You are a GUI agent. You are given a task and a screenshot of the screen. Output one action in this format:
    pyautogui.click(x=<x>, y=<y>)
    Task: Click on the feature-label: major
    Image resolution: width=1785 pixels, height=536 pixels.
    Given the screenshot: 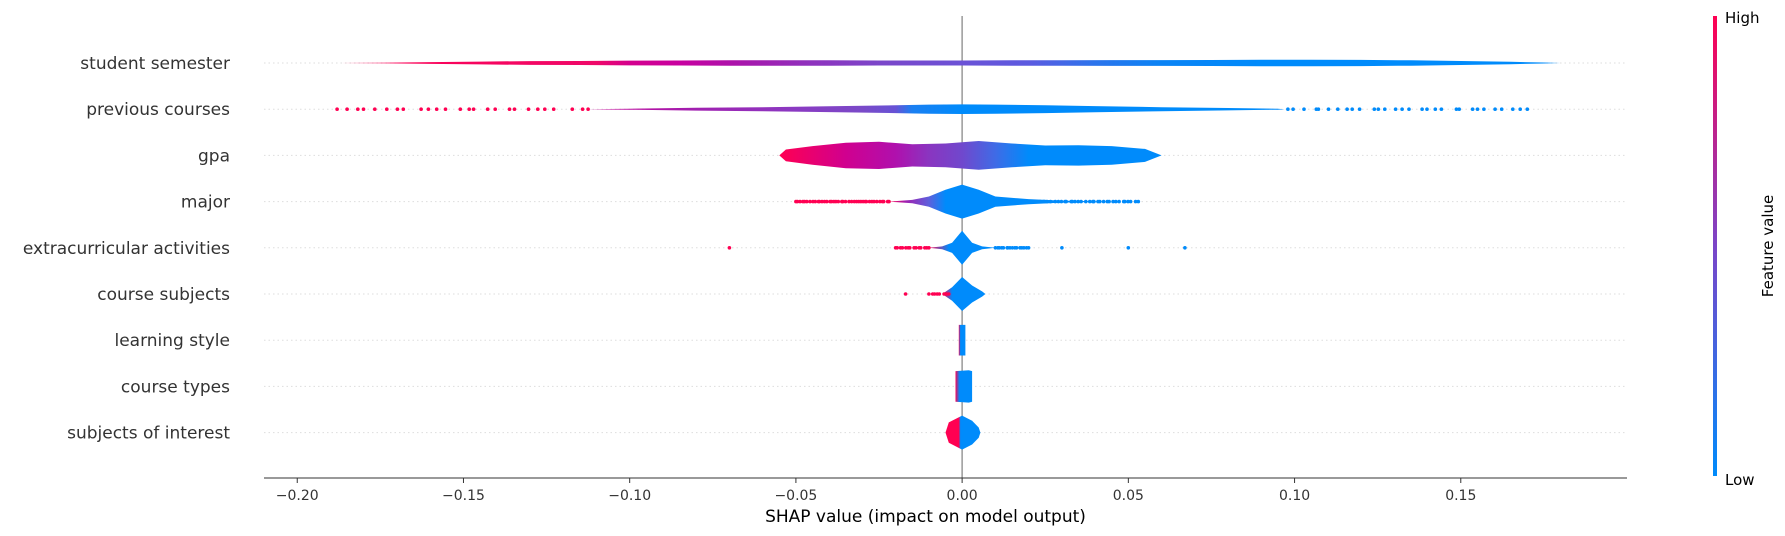 What is the action you would take?
    pyautogui.click(x=205, y=203)
    